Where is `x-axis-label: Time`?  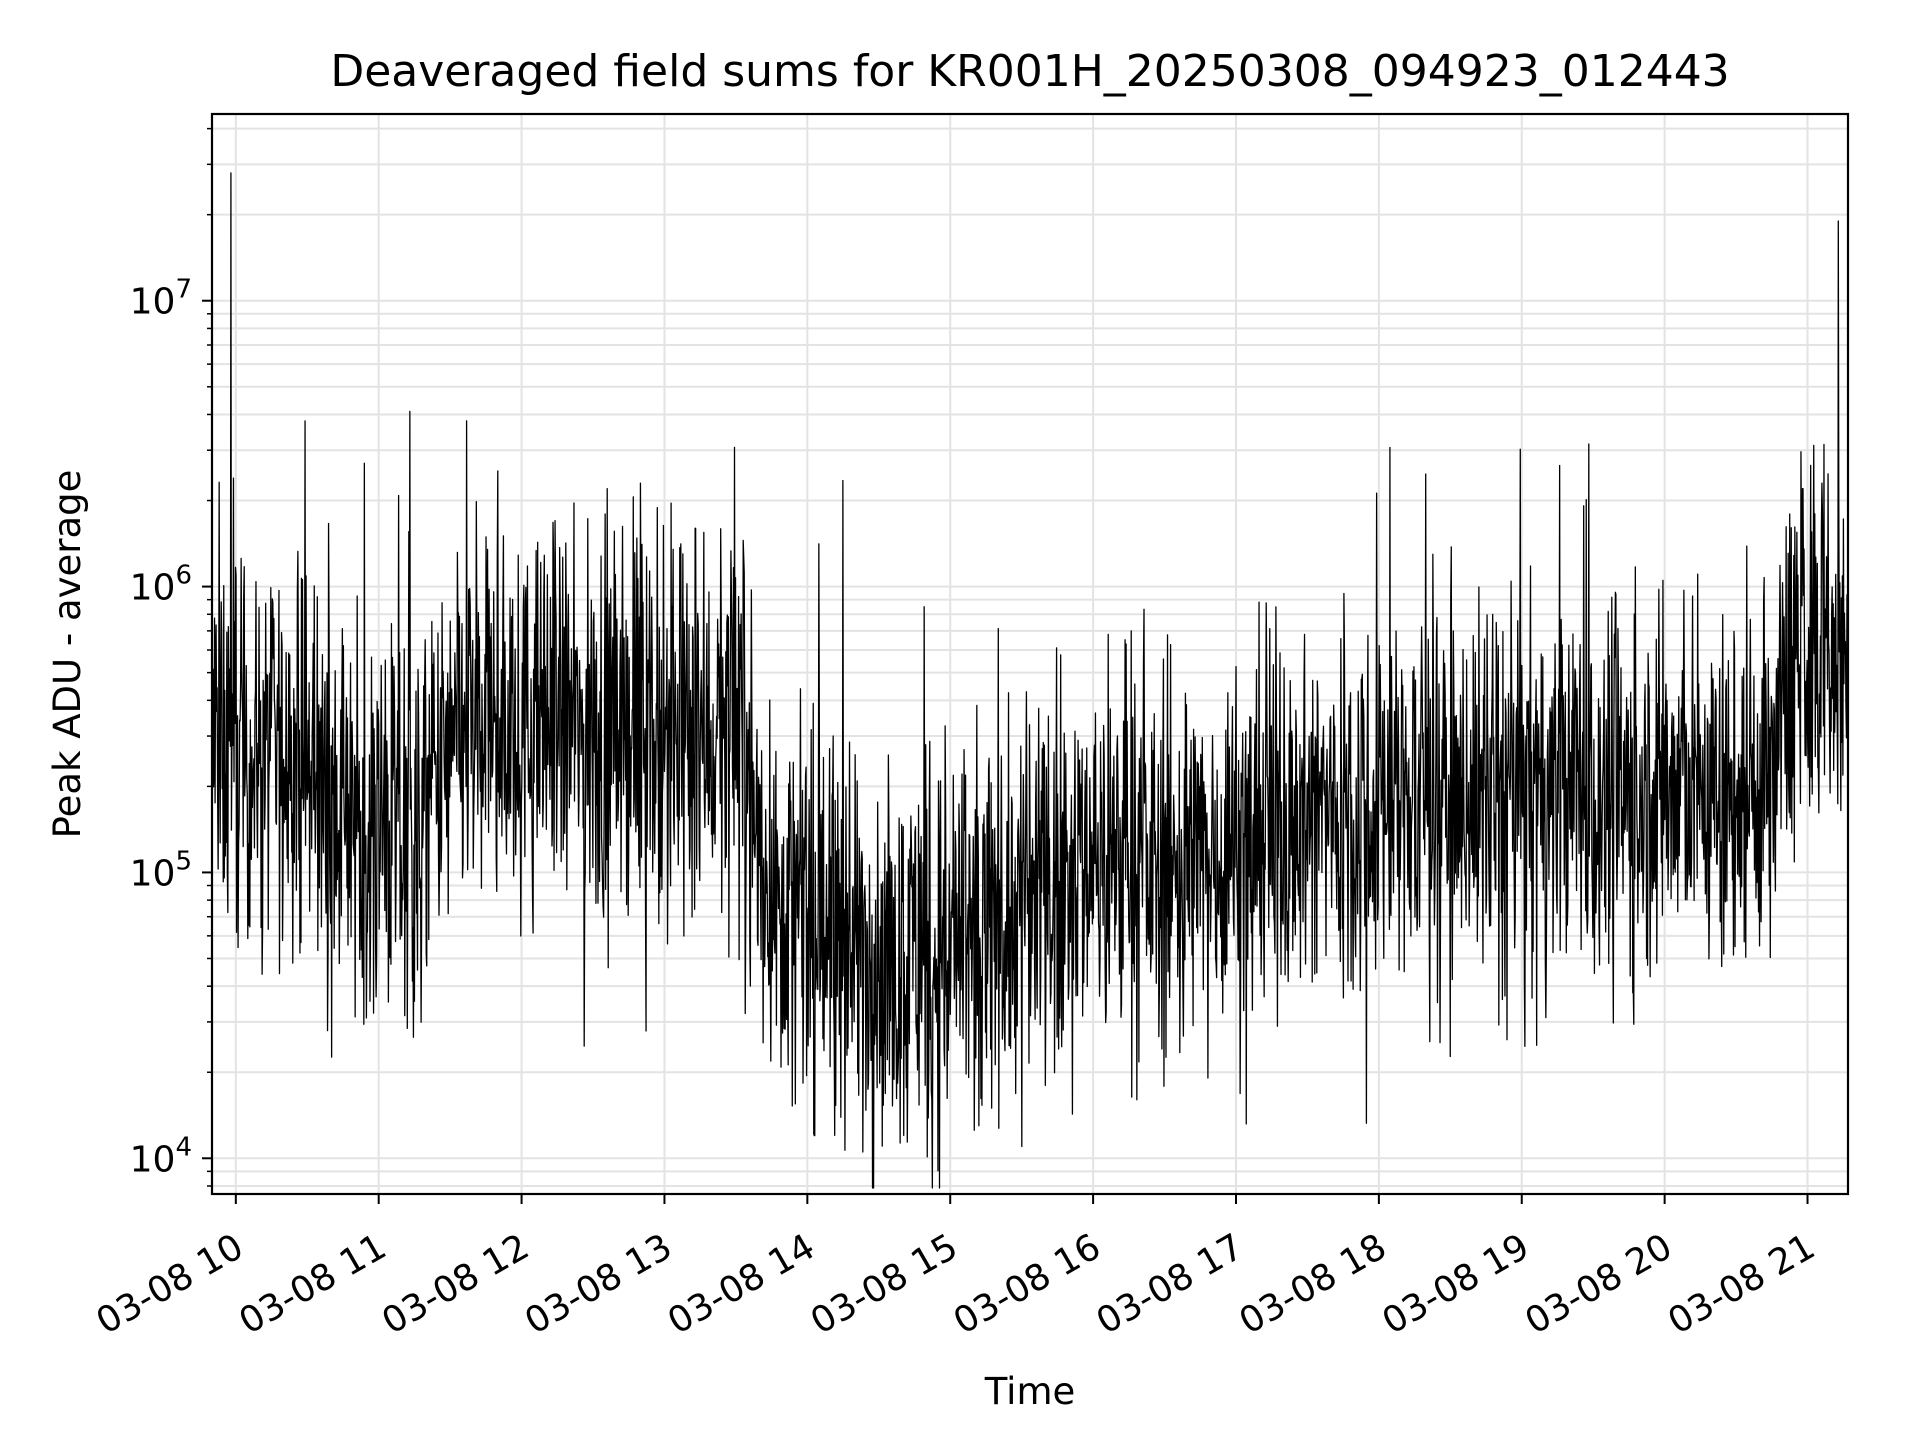
x-axis-label: Time is located at coordinates (1030, 1391).